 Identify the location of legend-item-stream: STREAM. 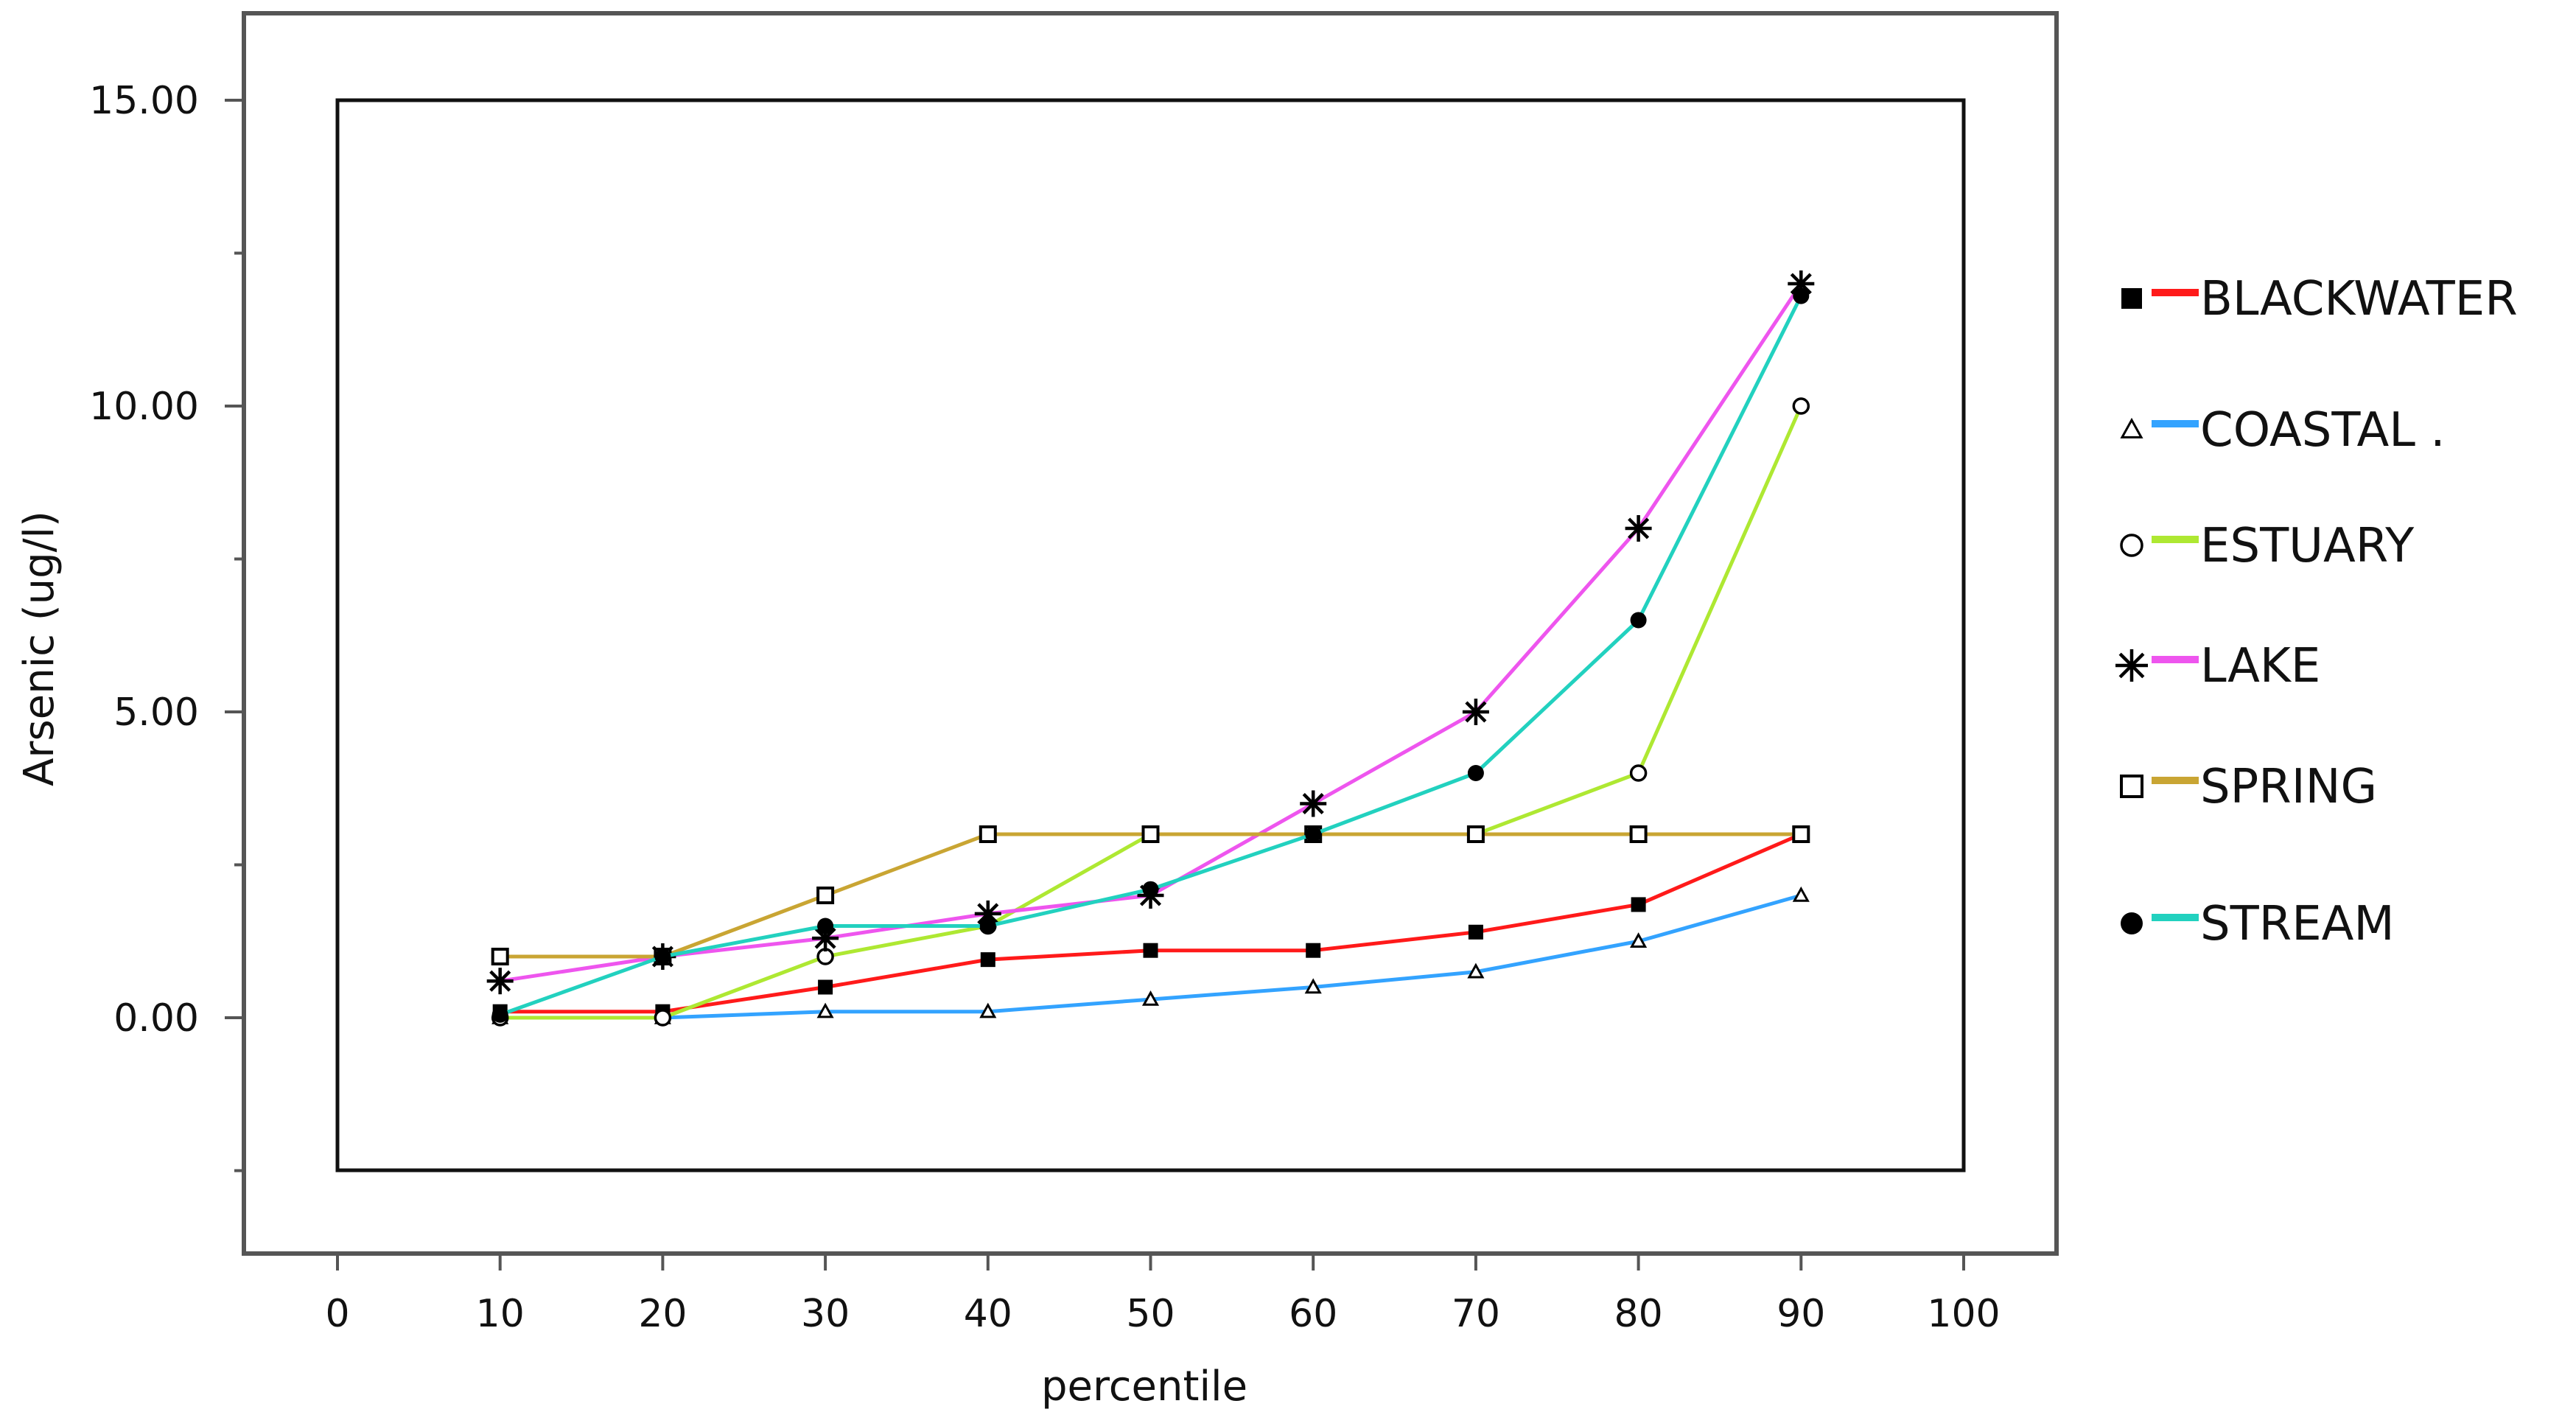
(2258, 924).